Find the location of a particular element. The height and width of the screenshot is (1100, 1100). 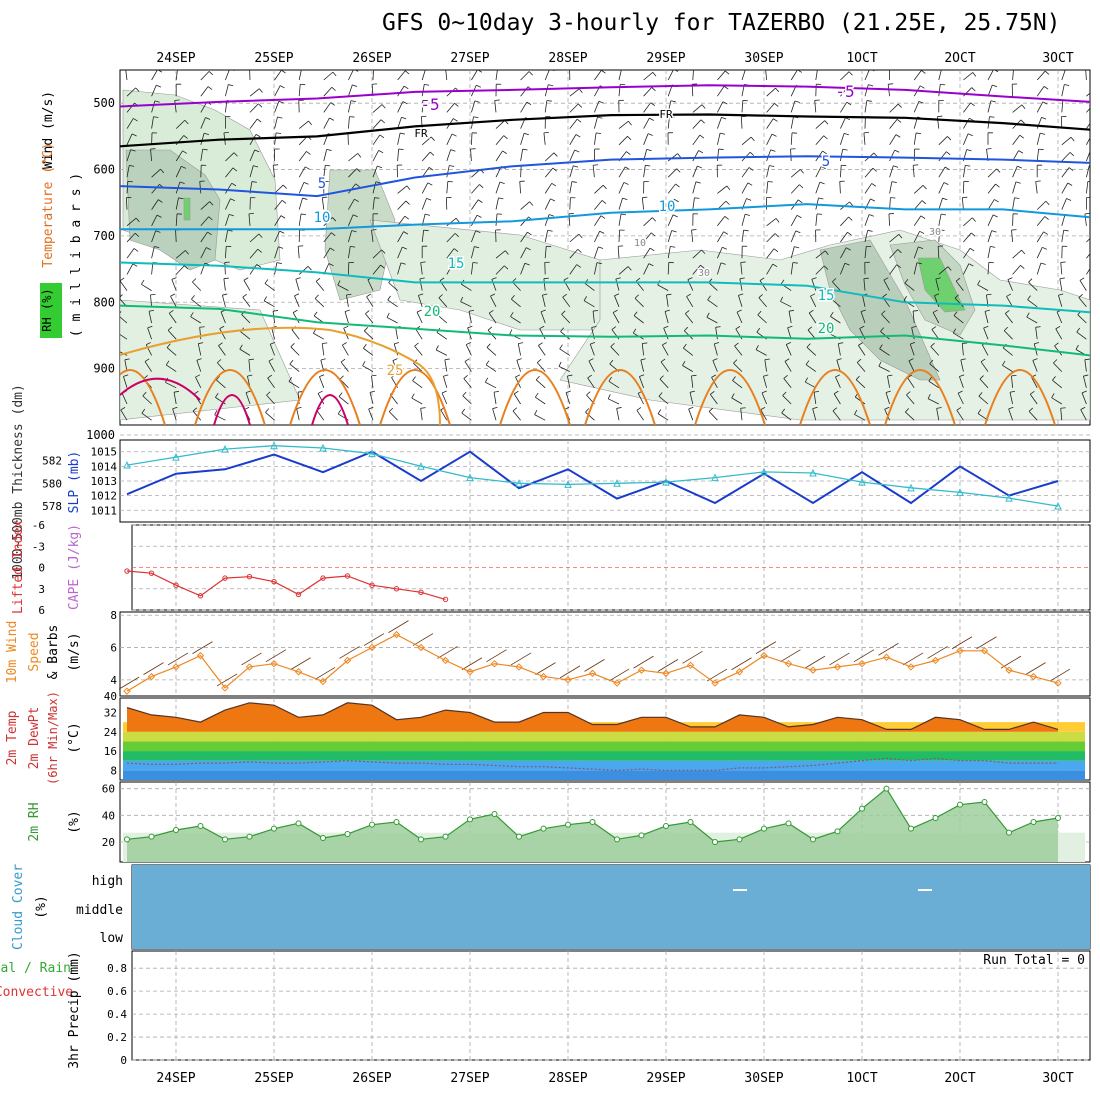

temp-color-band is located at coordinates (604, 756).